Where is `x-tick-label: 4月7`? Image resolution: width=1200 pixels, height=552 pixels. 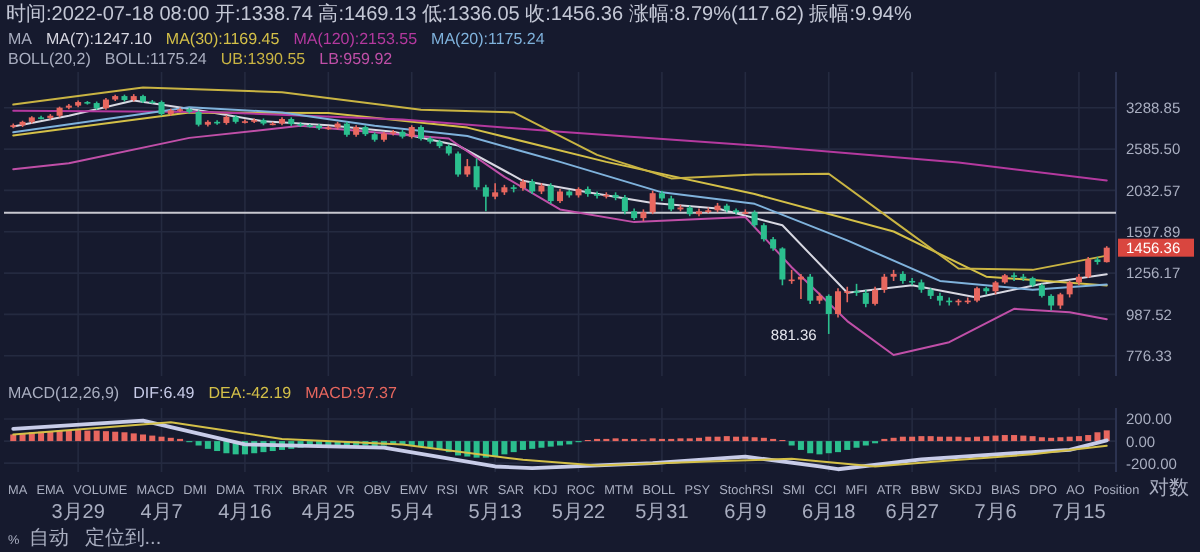 x-tick-label: 4月7 is located at coordinates (162, 513).